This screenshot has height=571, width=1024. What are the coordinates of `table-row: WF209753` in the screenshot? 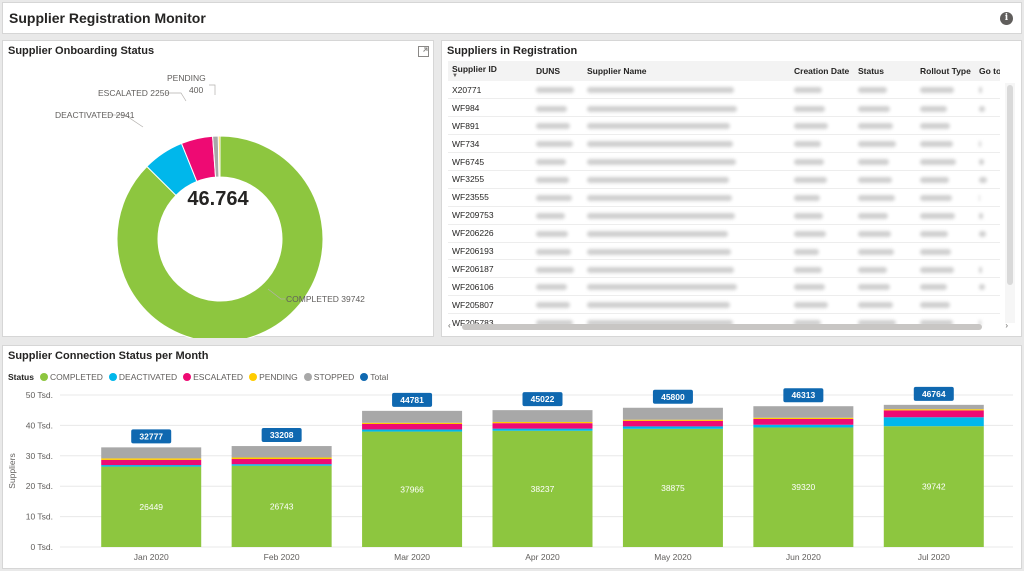 It's located at (724, 215).